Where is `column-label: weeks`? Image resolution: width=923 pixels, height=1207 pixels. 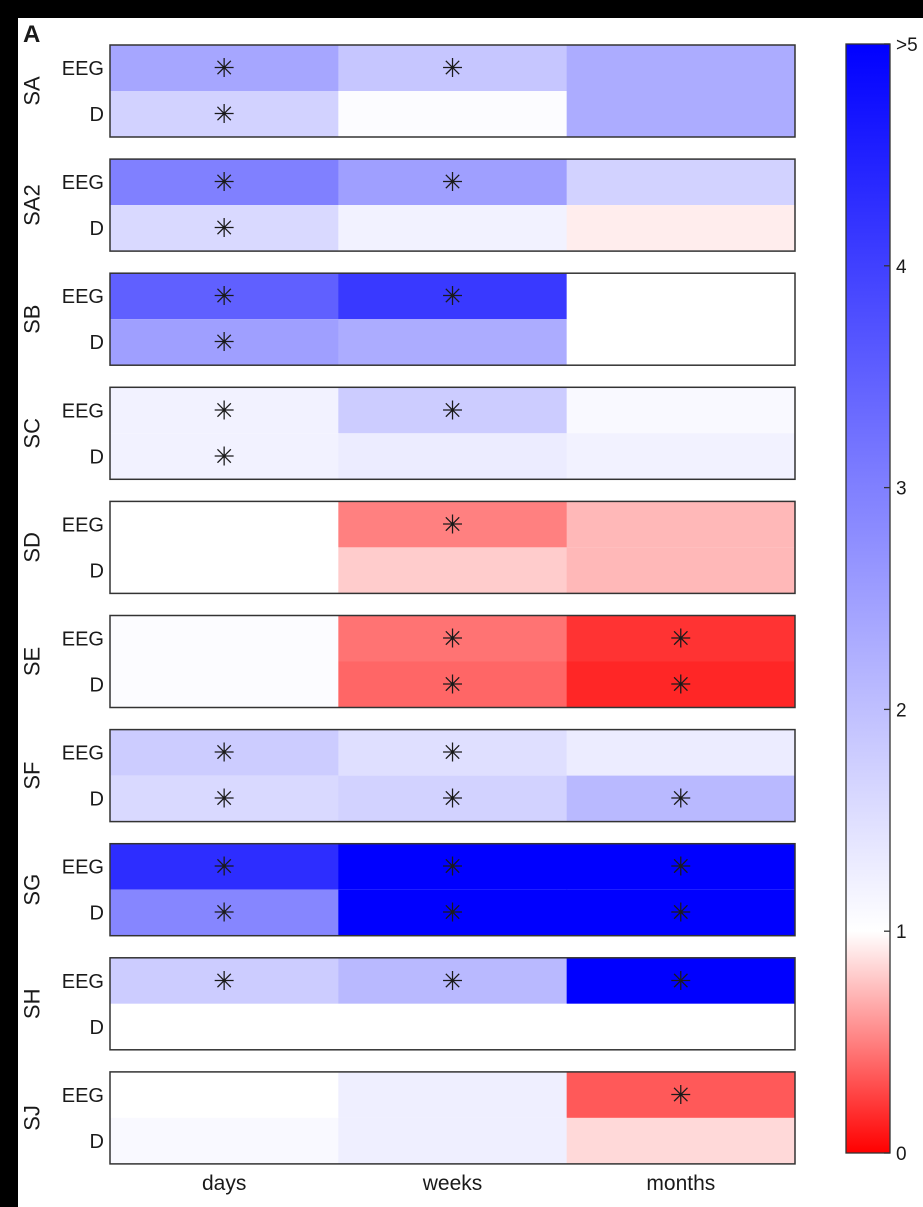
column-label: weeks is located at coordinates (452, 1183).